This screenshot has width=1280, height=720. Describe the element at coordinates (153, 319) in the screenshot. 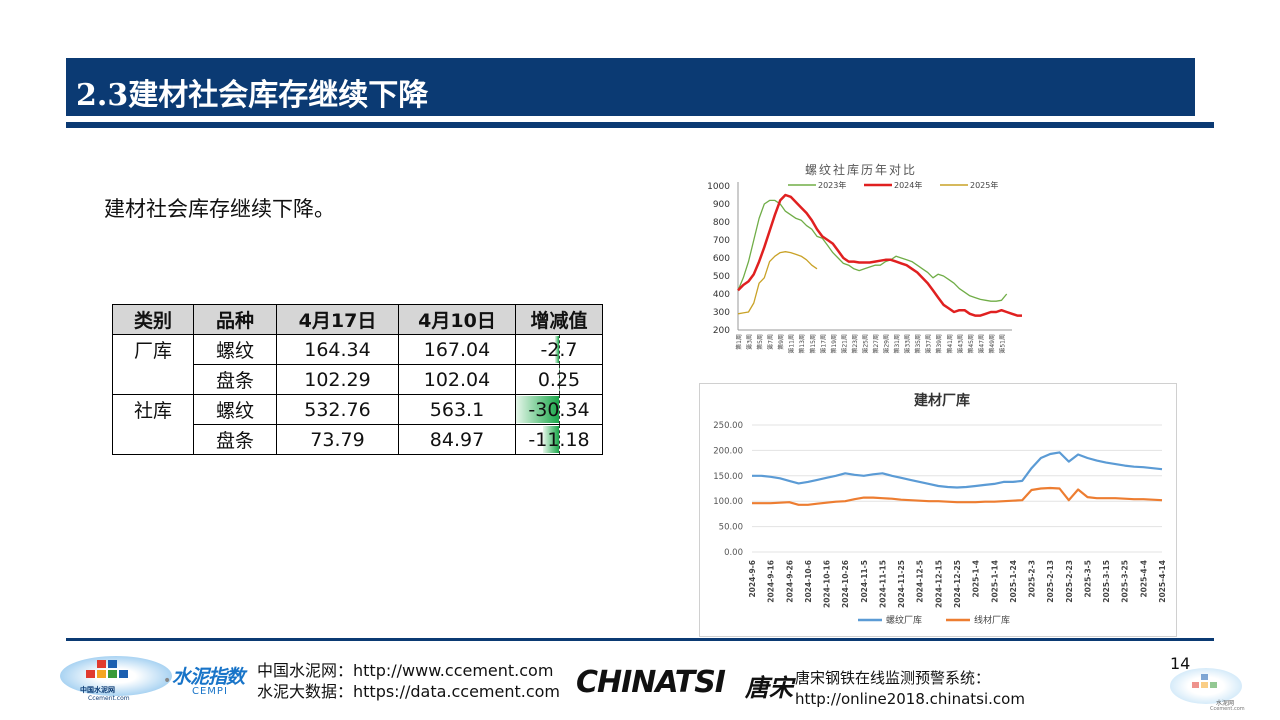

I see `header-category: 类别` at that location.